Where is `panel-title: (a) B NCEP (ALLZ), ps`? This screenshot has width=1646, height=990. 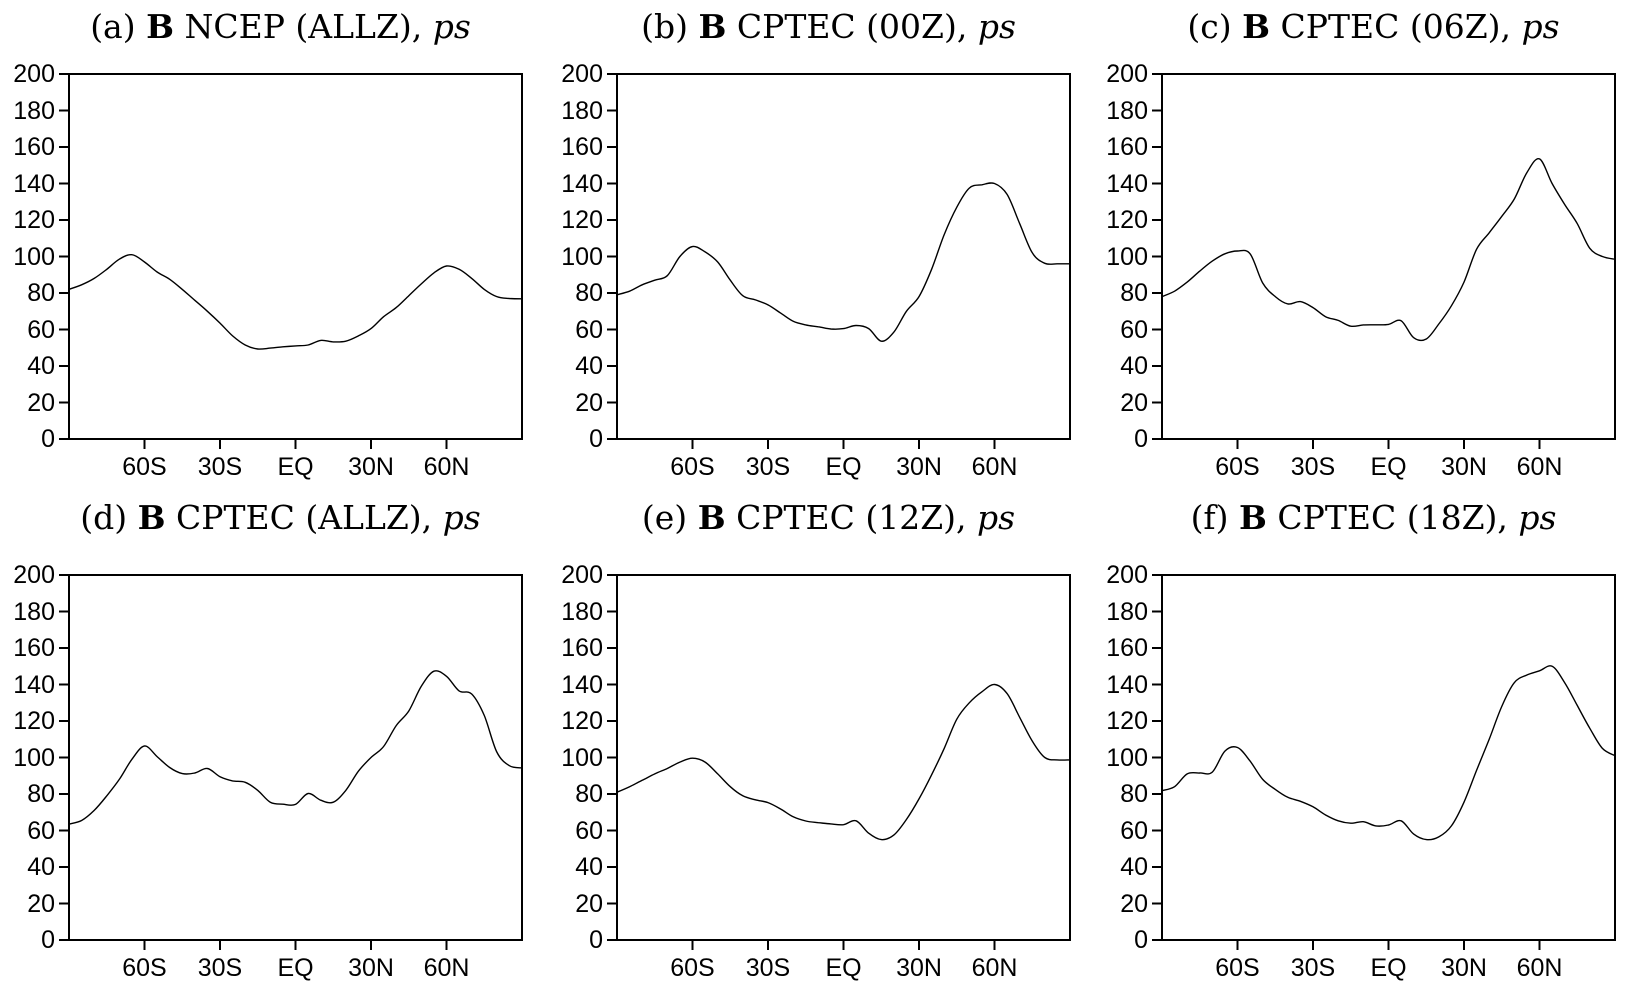 panel-title: (a) B NCEP (ALLZ), ps is located at coordinates (280, 27).